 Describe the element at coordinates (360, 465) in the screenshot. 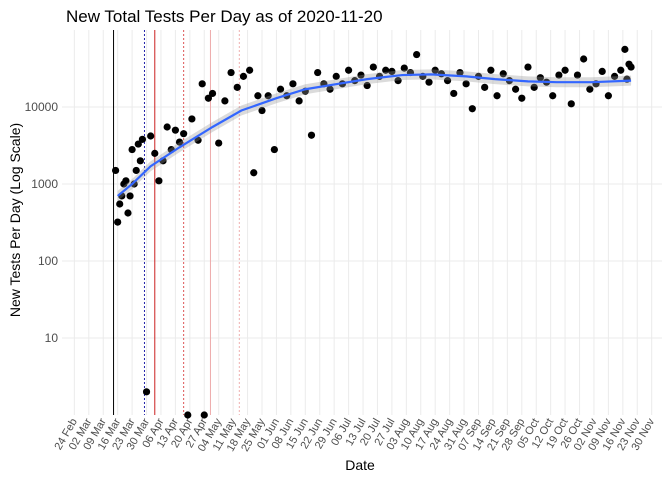

I see `x-axis-title: Date` at that location.